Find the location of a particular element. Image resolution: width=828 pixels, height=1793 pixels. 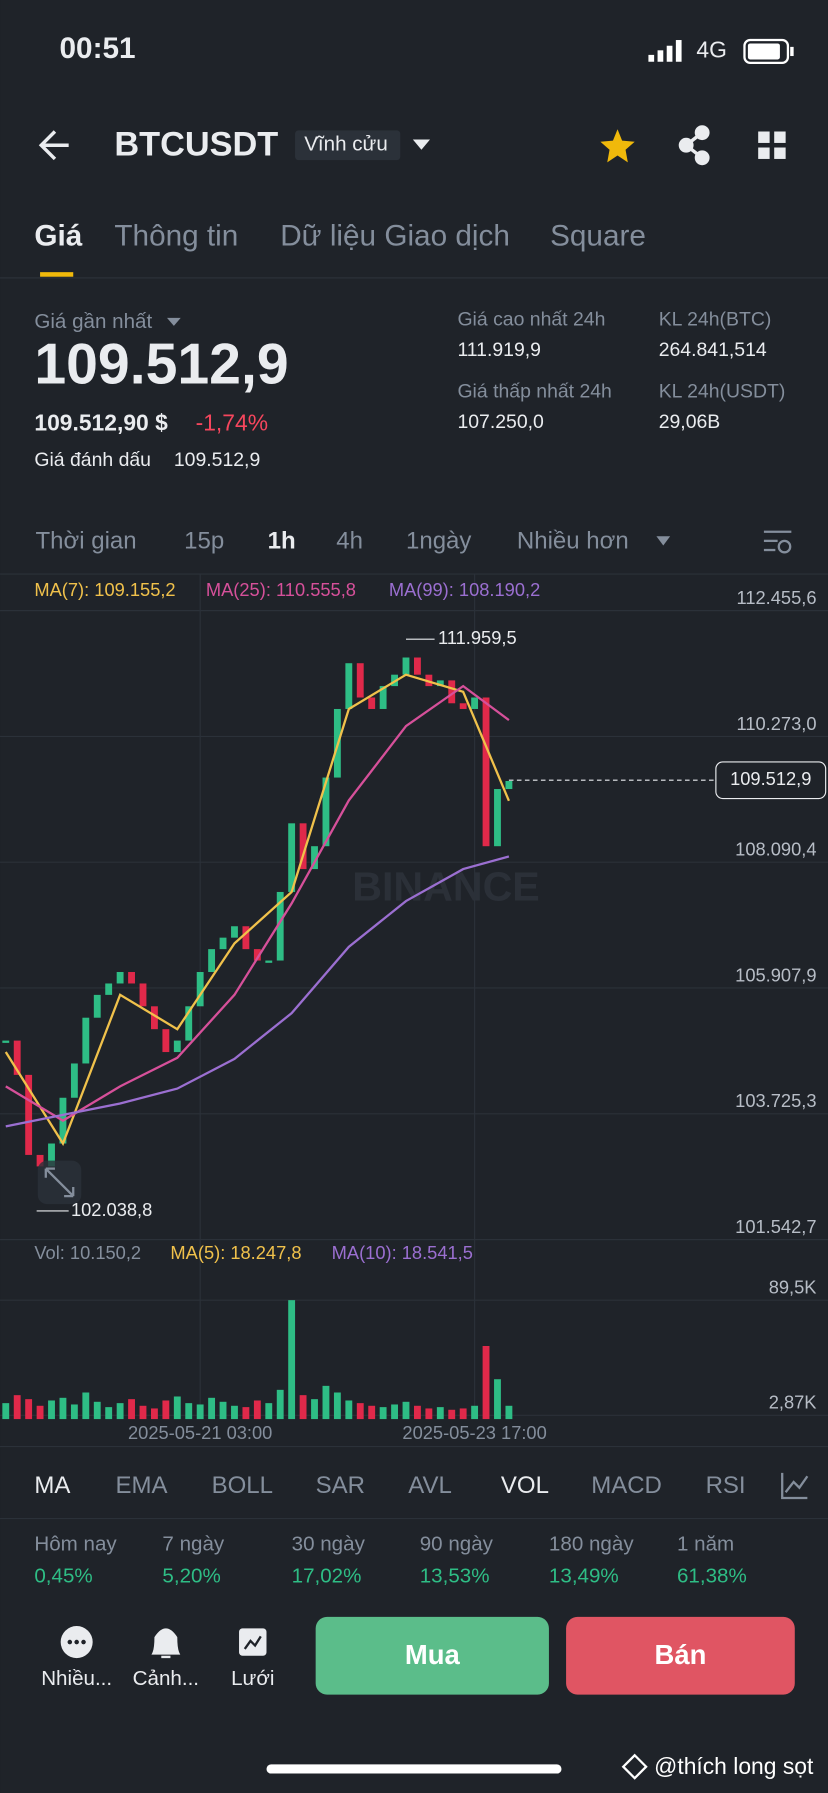

back-button is located at coordinates (53, 145).